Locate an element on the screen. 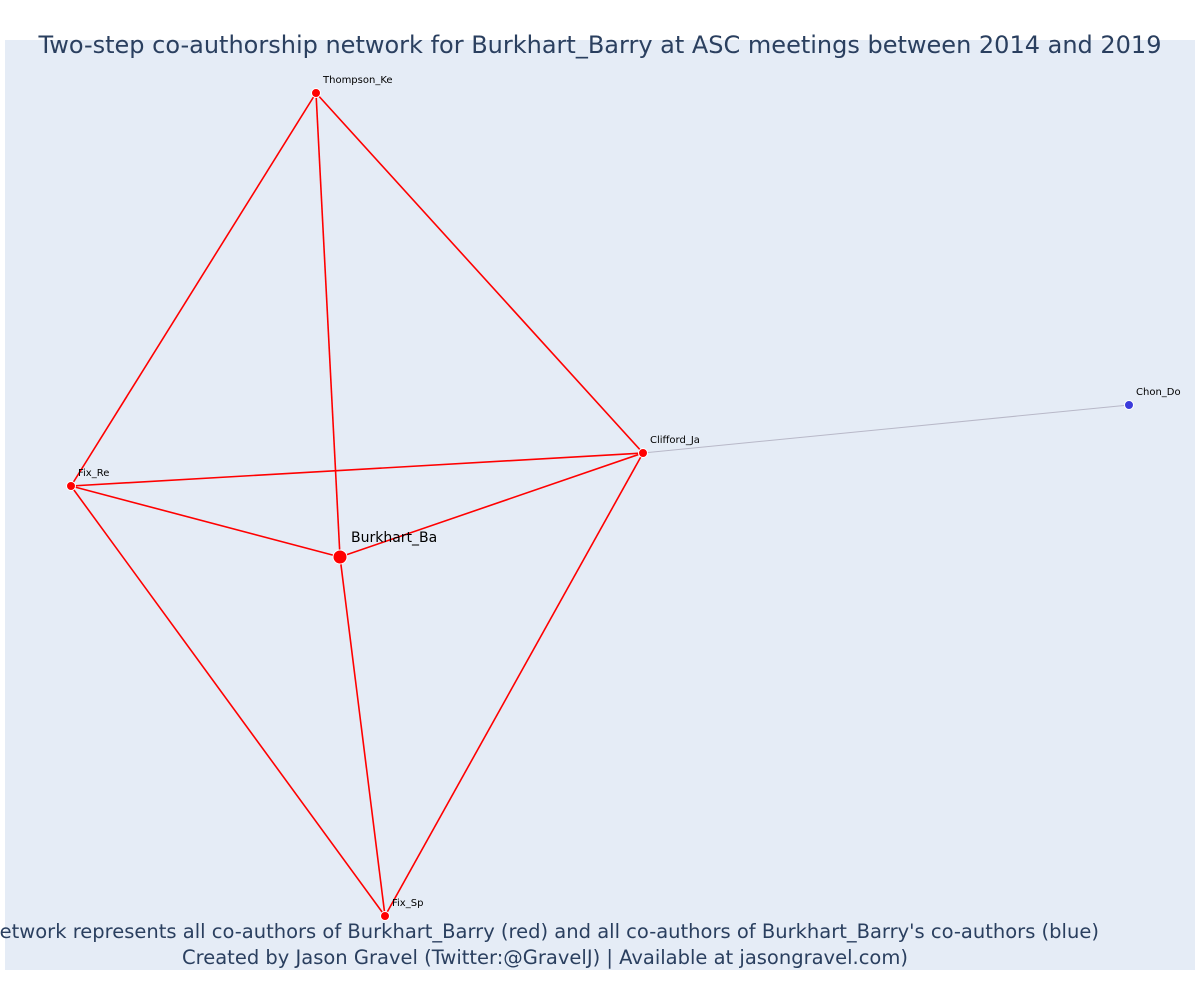 The height and width of the screenshot is (1000, 1200). node-label: Thompson_Ke is located at coordinates (357, 80).